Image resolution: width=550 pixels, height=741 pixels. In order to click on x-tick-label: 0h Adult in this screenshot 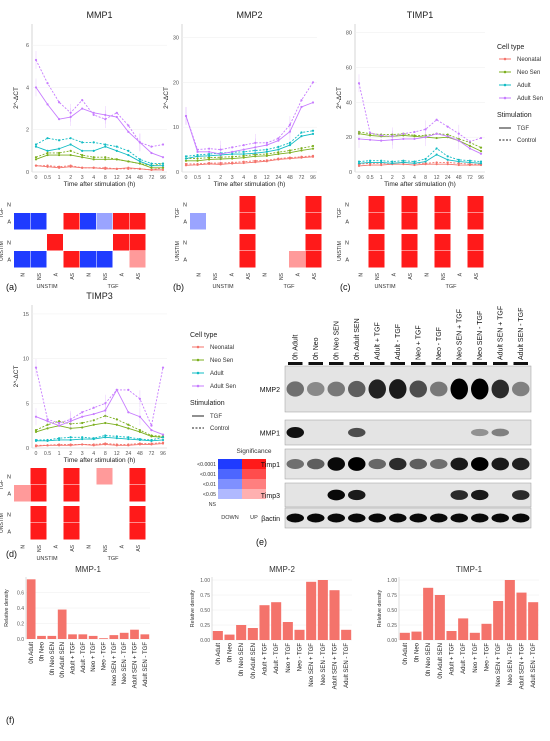, I will do `click(406, 654)`.